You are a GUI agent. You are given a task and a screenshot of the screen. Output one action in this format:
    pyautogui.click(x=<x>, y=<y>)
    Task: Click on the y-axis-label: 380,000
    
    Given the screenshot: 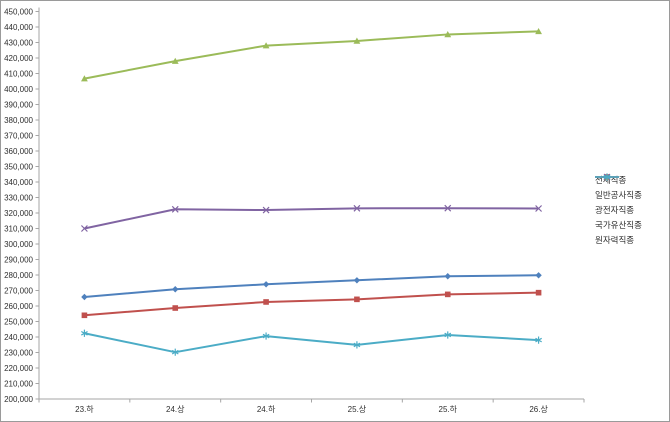 What is the action you would take?
    pyautogui.click(x=18, y=120)
    